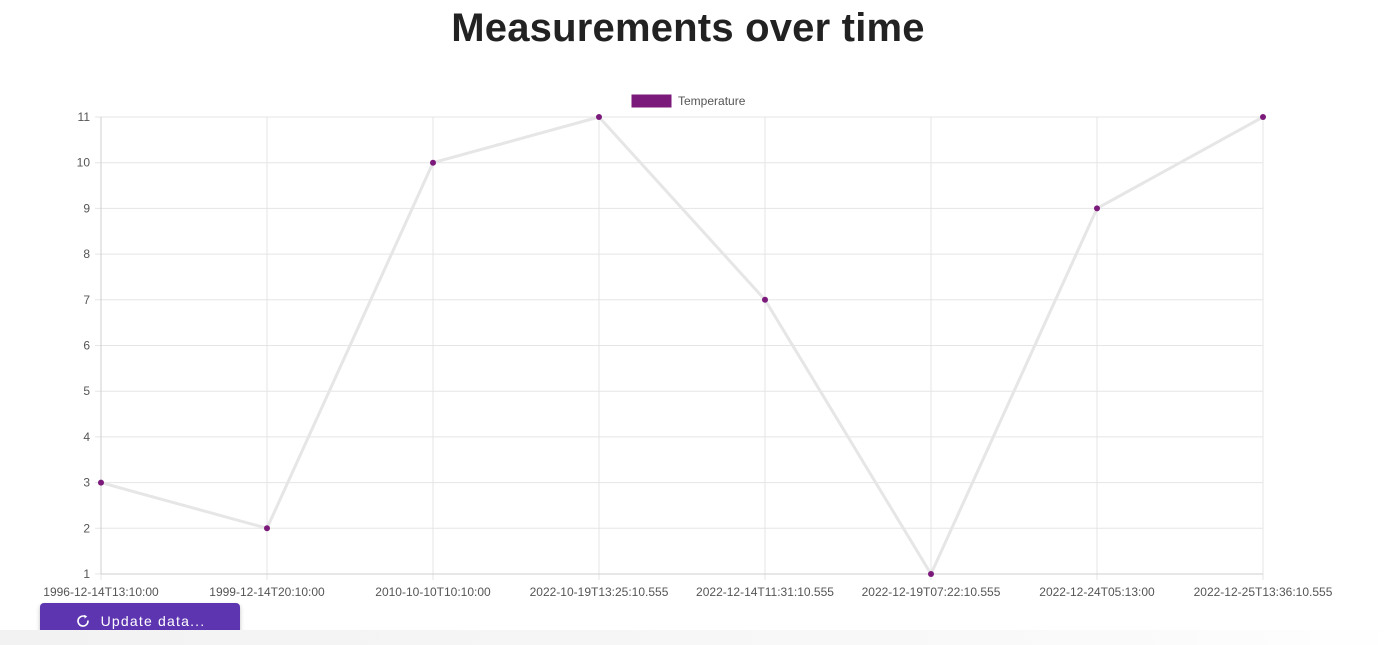 Image resolution: width=1400 pixels, height=645 pixels. What do you see at coordinates (267, 592) in the screenshot?
I see `x-tick-label: 1999-12-14T20:10:00` at bounding box center [267, 592].